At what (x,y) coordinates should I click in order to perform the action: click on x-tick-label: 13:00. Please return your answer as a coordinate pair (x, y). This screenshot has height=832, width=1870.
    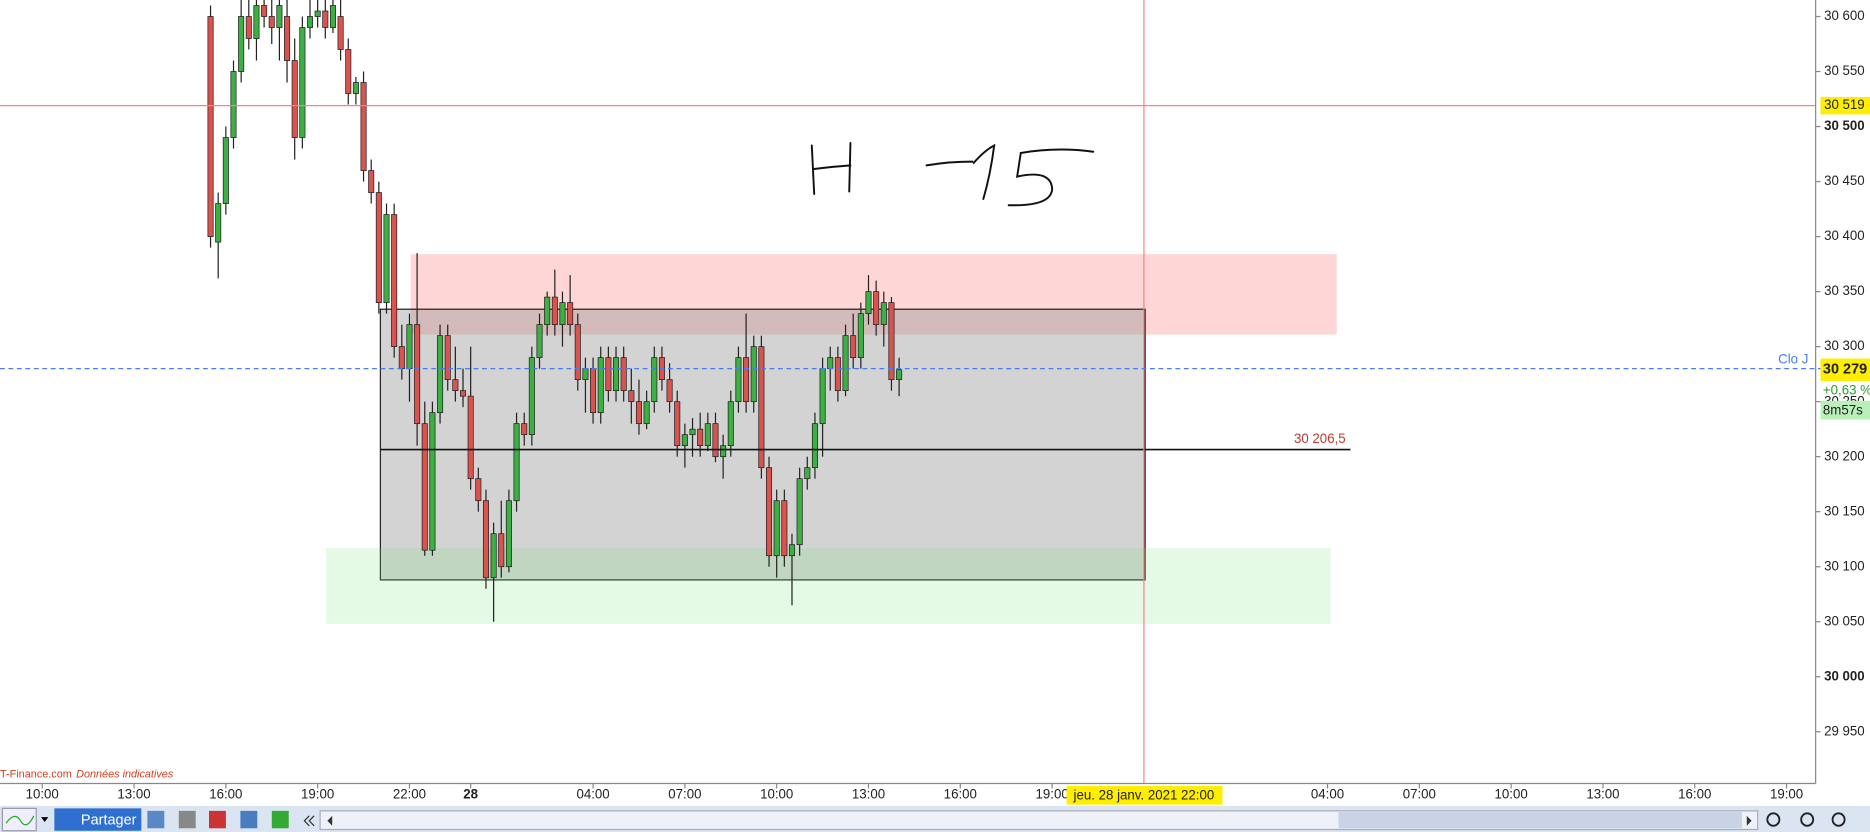
    Looking at the image, I should click on (868, 793).